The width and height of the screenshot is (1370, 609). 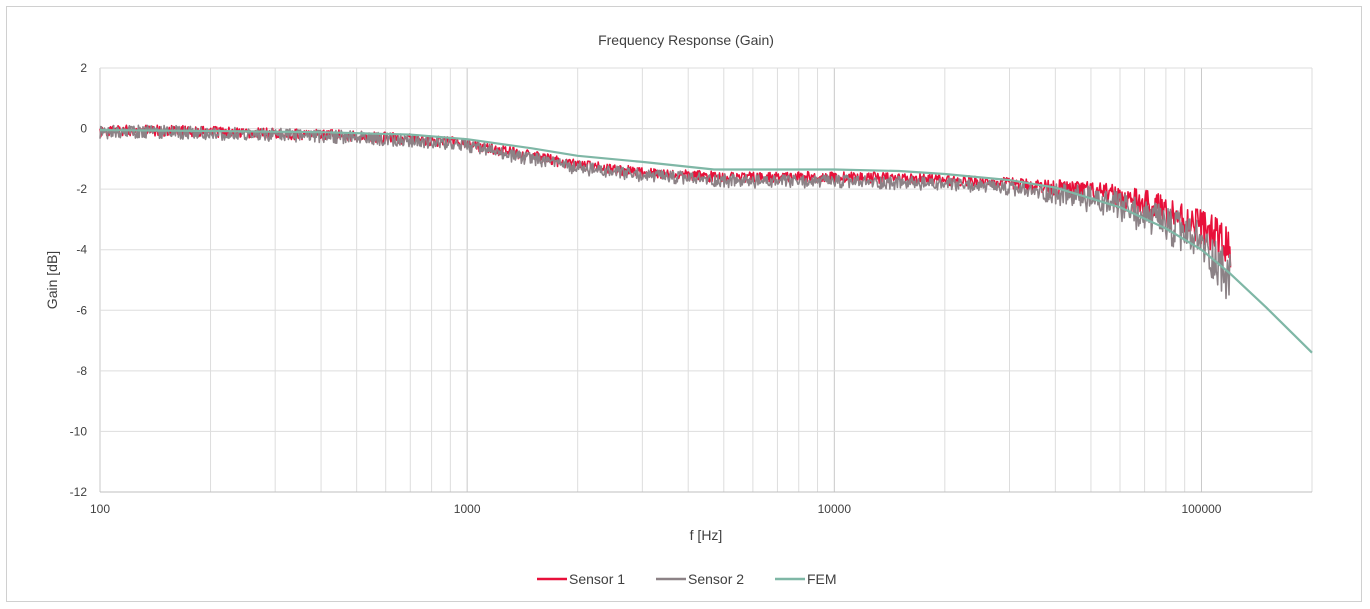 What do you see at coordinates (83, 129) in the screenshot?
I see `y-tick-label: 0` at bounding box center [83, 129].